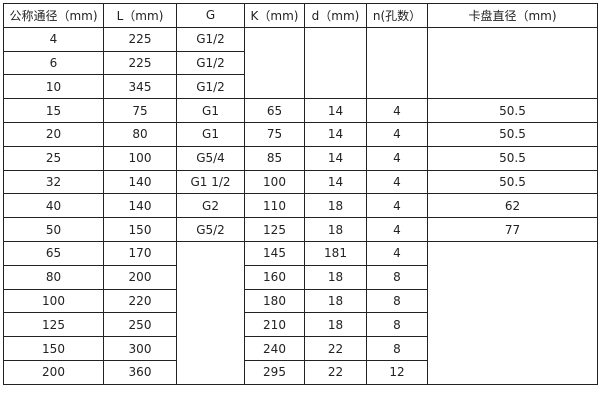 Image resolution: width=600 pixels, height=410 pixels. Describe the element at coordinates (274, 110) in the screenshot. I see `cell-k: 65` at that location.